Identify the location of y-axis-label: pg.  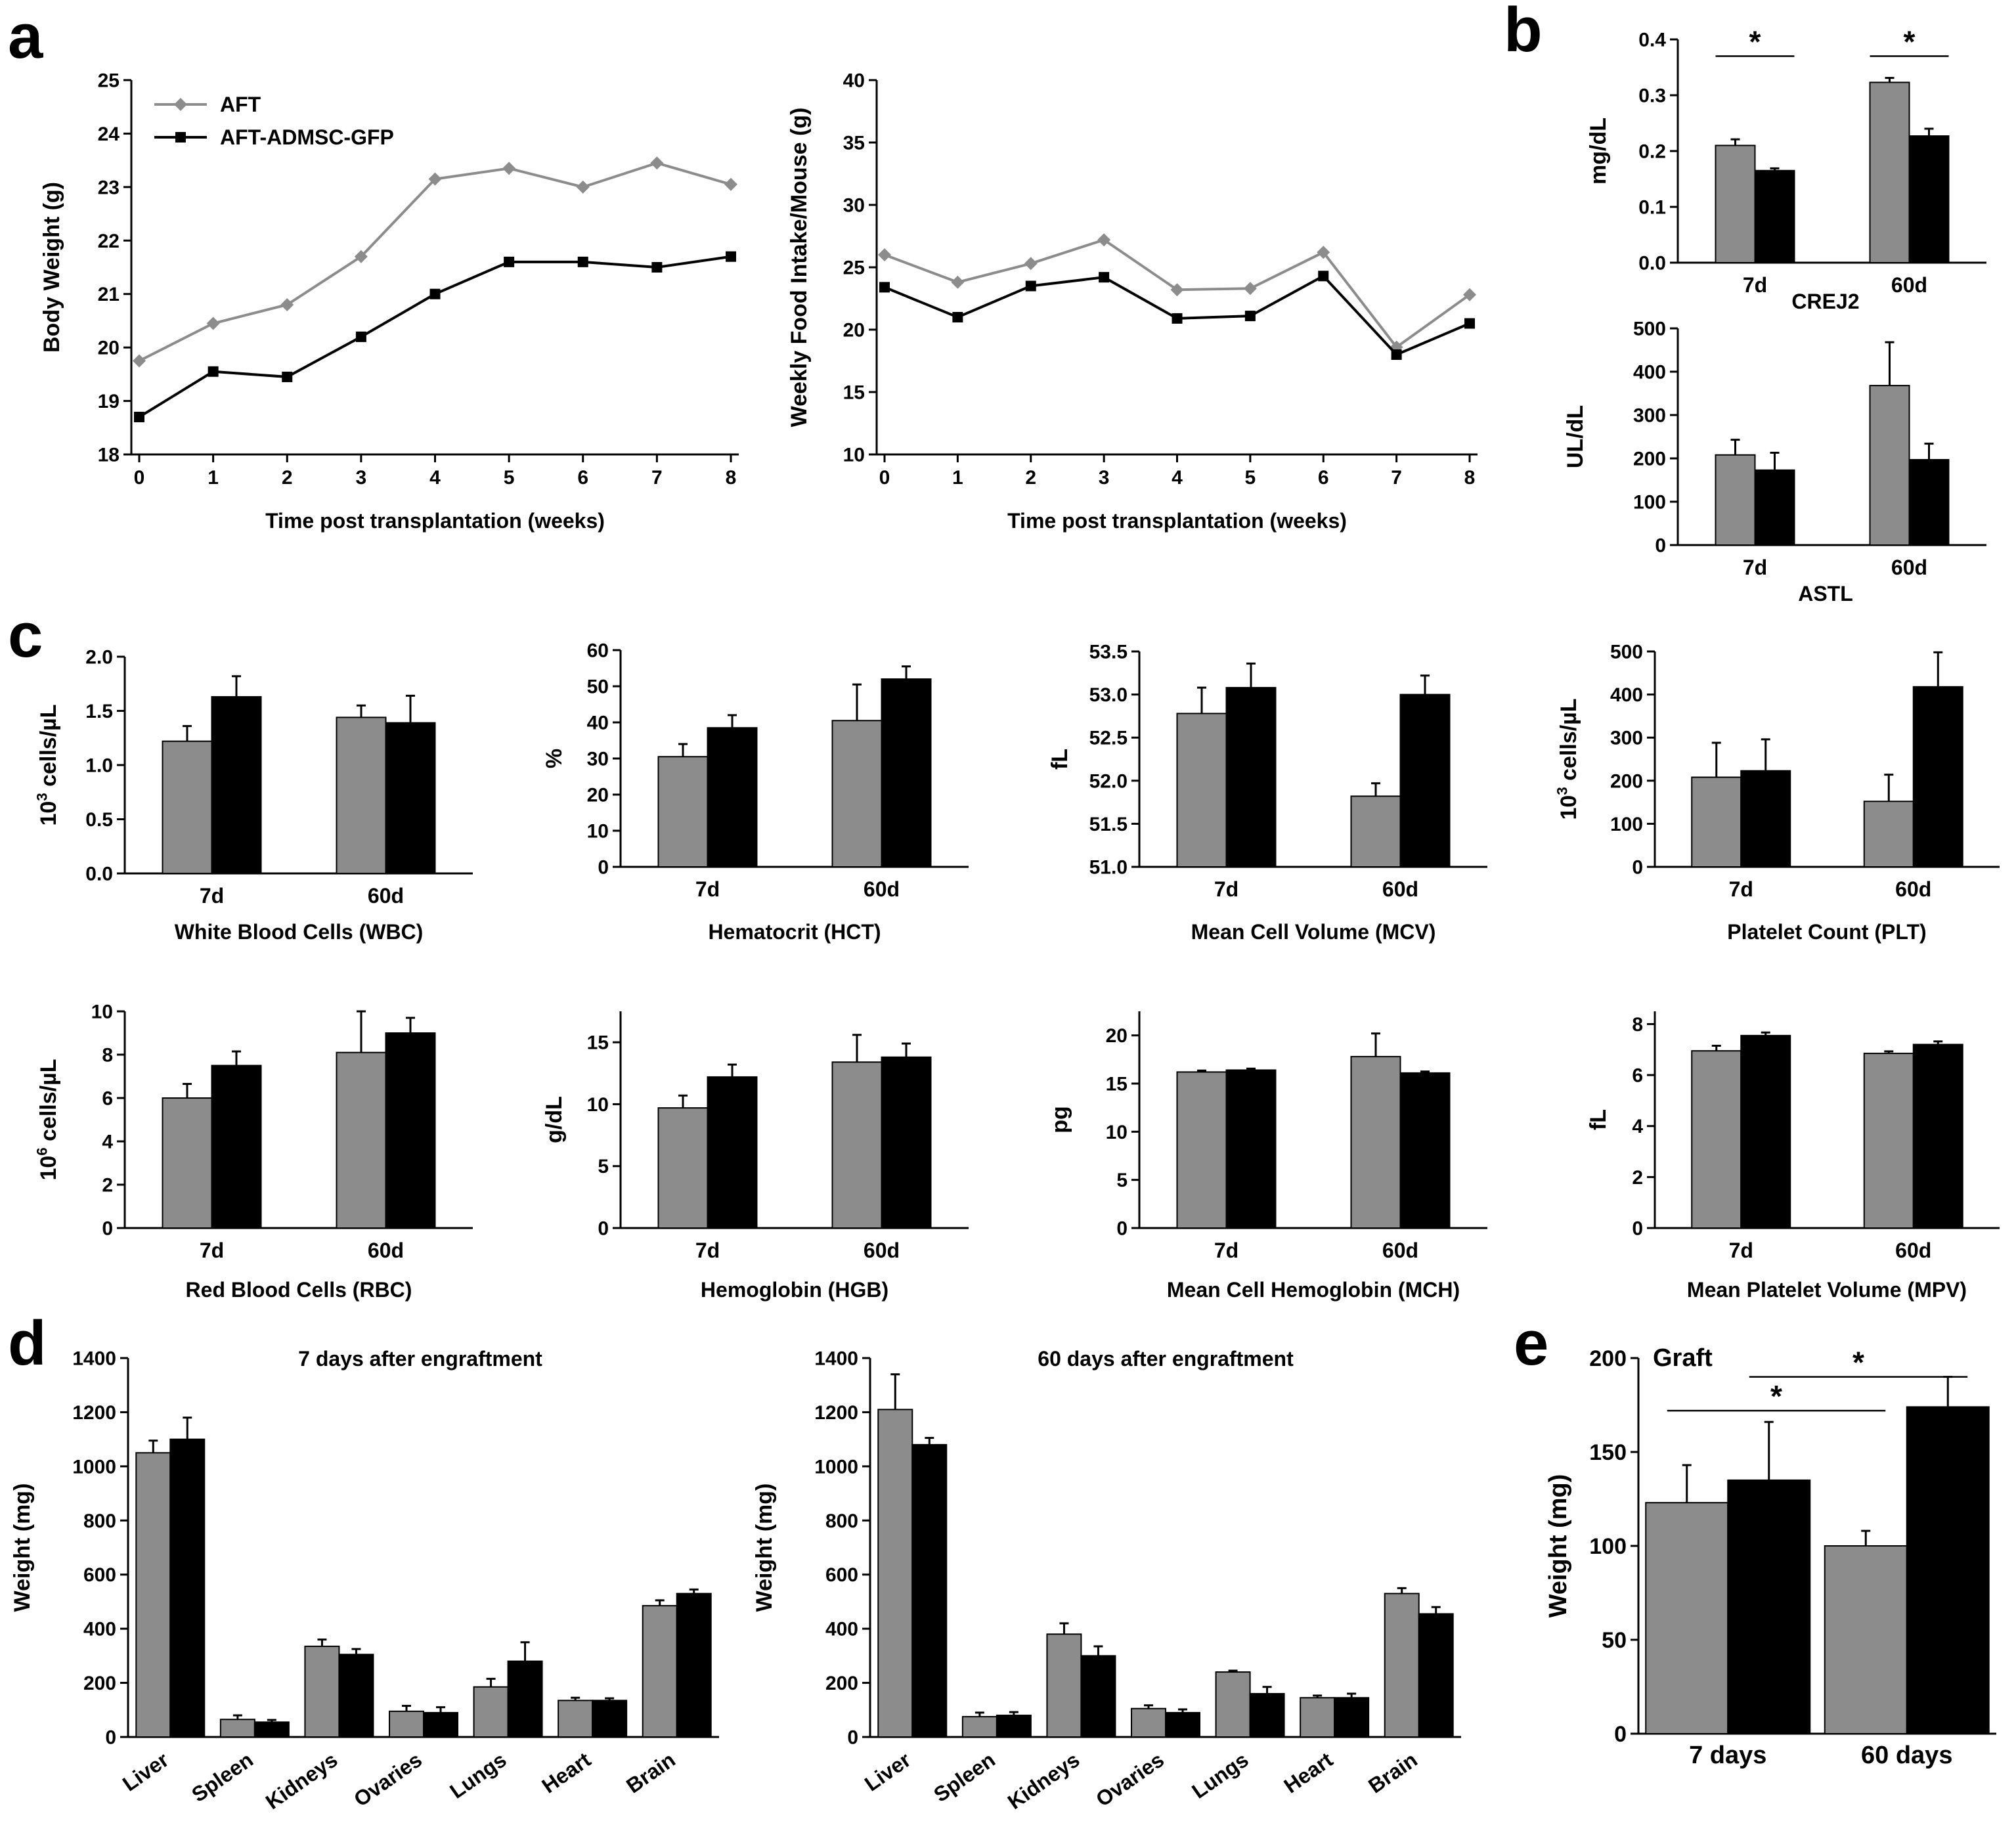
(1059, 1119).